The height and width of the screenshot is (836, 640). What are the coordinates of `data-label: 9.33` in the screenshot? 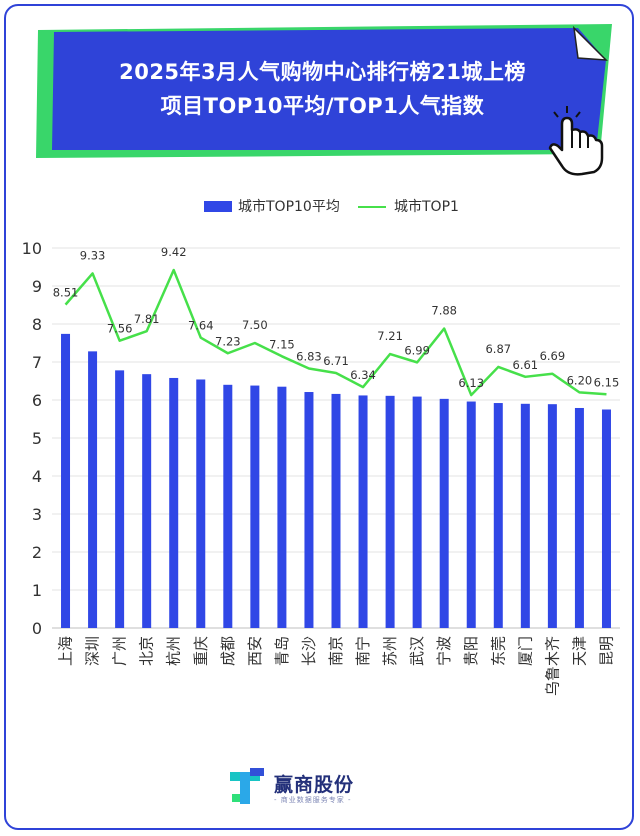 It's located at (93, 255).